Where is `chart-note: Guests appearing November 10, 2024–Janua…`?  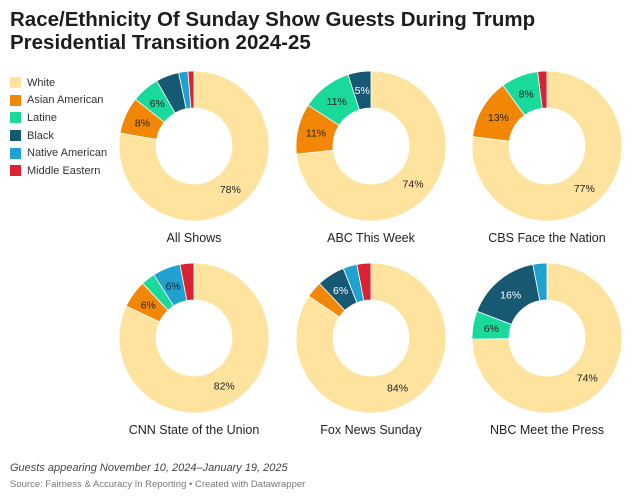
chart-note: Guests appearing November 10, 2024–Janua… is located at coordinates (149, 468).